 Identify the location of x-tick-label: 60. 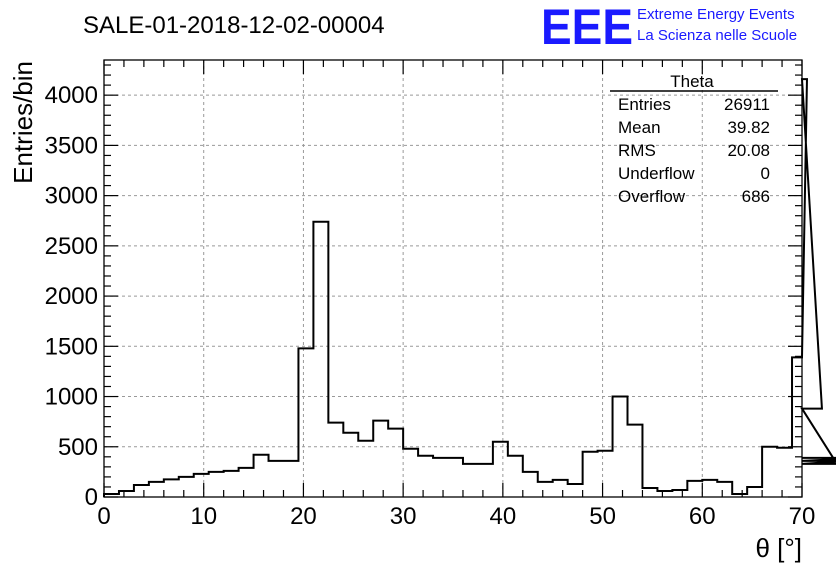
(702, 516).